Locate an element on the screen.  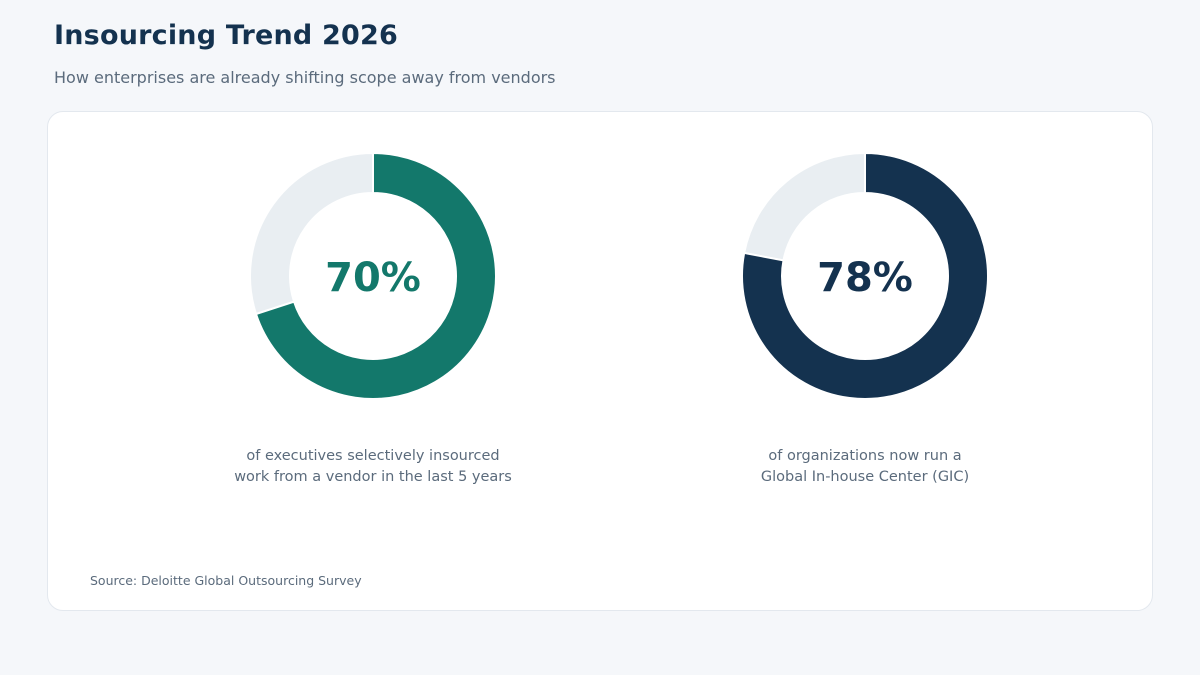
donut-chart-gic: 78% is located at coordinates (865, 276).